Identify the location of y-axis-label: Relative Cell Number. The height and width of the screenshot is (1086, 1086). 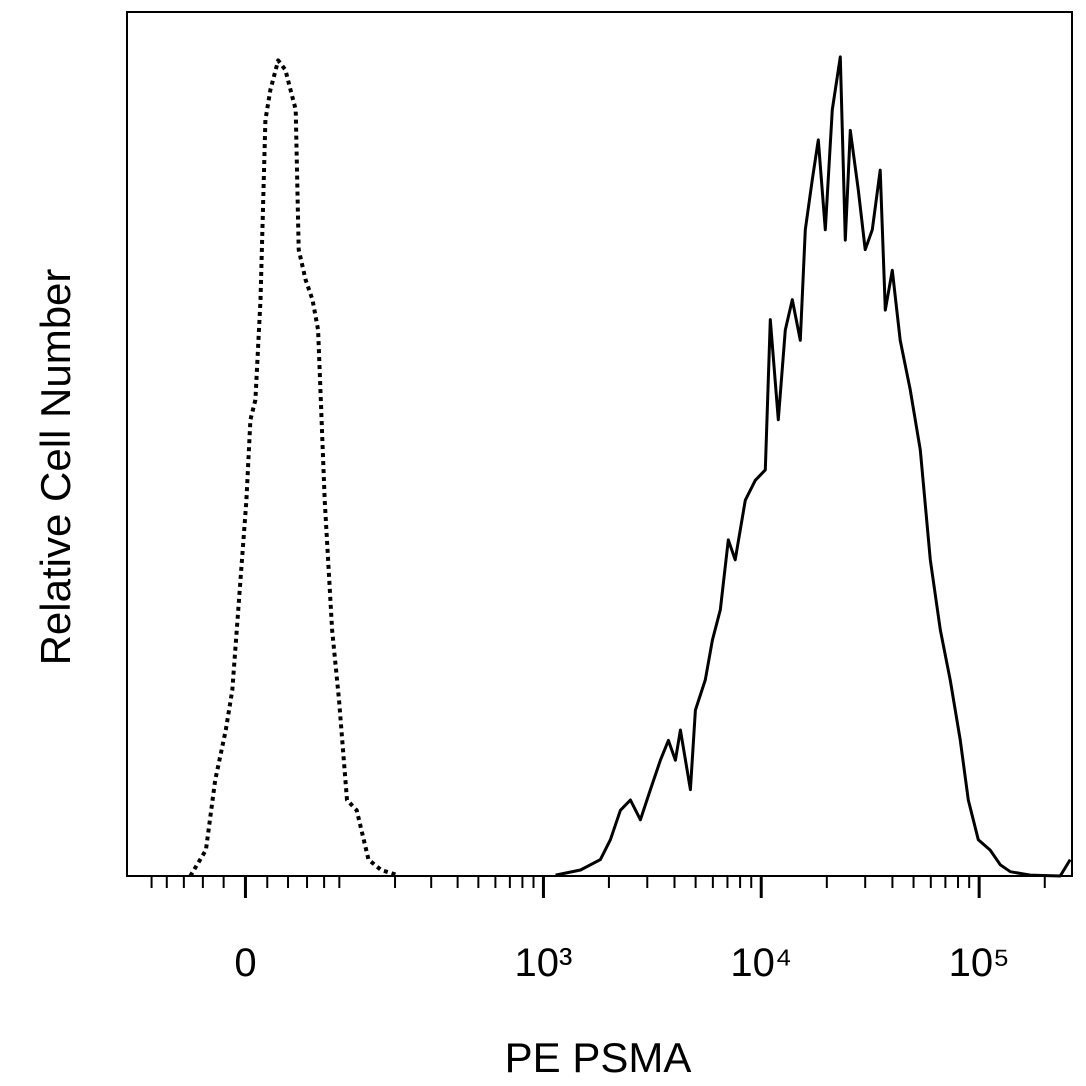
(55, 467).